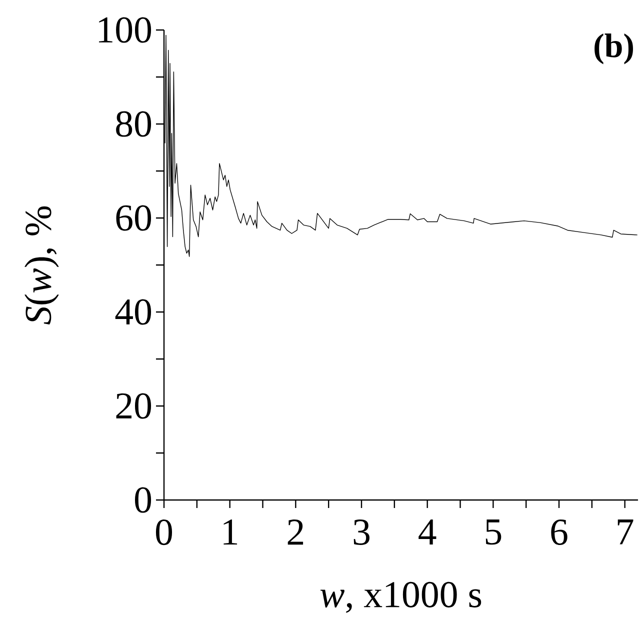 This screenshot has height=640, width=639. I want to click on x-tick-label: 7, so click(626, 532).